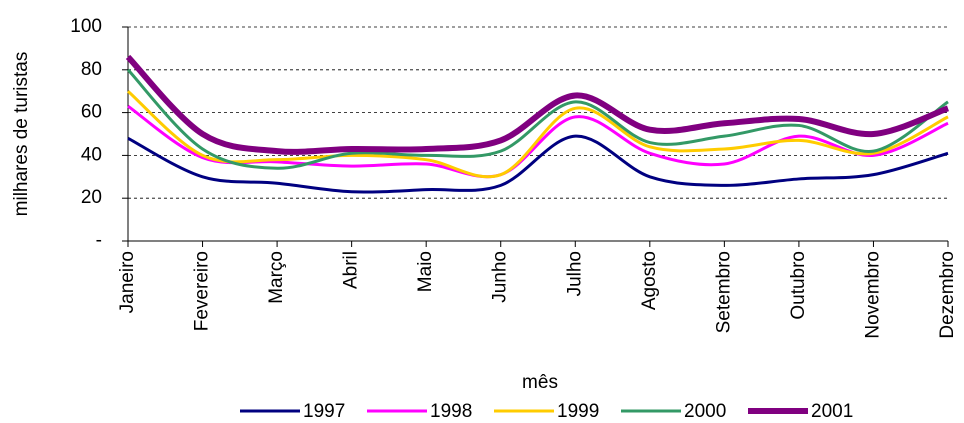 This screenshot has height=423, width=964. I want to click on x-tick-label: Dezembro, so click(947, 295).